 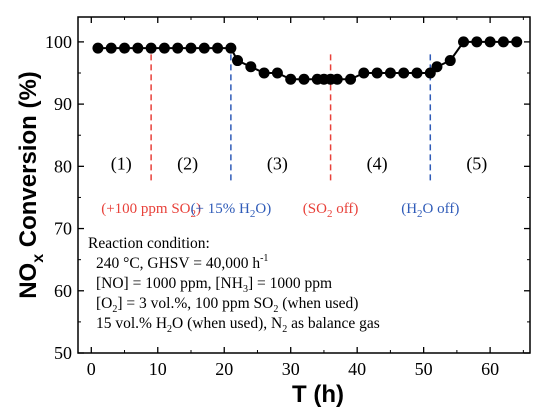 I want to click on y-tick-label: 70, so click(x=63, y=229).